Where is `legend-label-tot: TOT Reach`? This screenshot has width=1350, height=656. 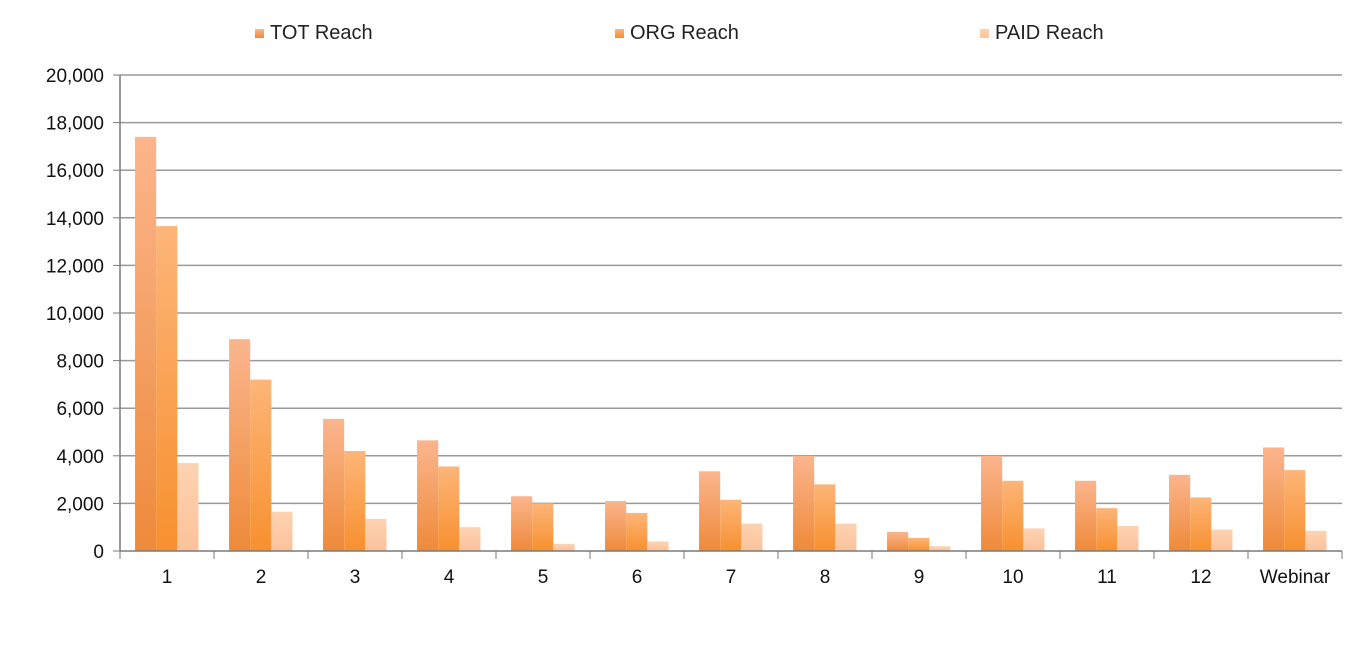
legend-label-tot: TOT Reach is located at coordinates (321, 32).